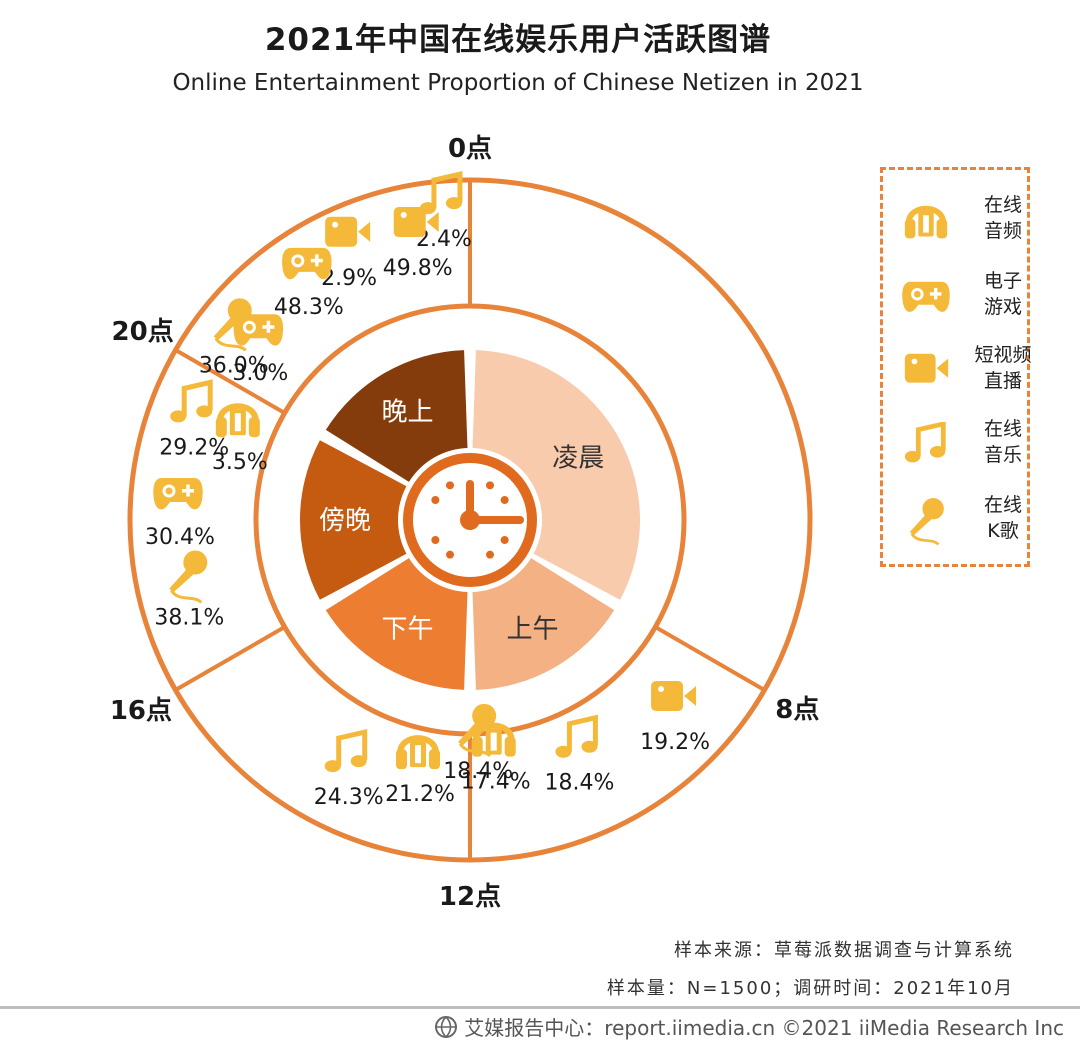 The width and height of the screenshot is (1080, 1045). I want to click on activity-value: 24.3%, so click(349, 797).